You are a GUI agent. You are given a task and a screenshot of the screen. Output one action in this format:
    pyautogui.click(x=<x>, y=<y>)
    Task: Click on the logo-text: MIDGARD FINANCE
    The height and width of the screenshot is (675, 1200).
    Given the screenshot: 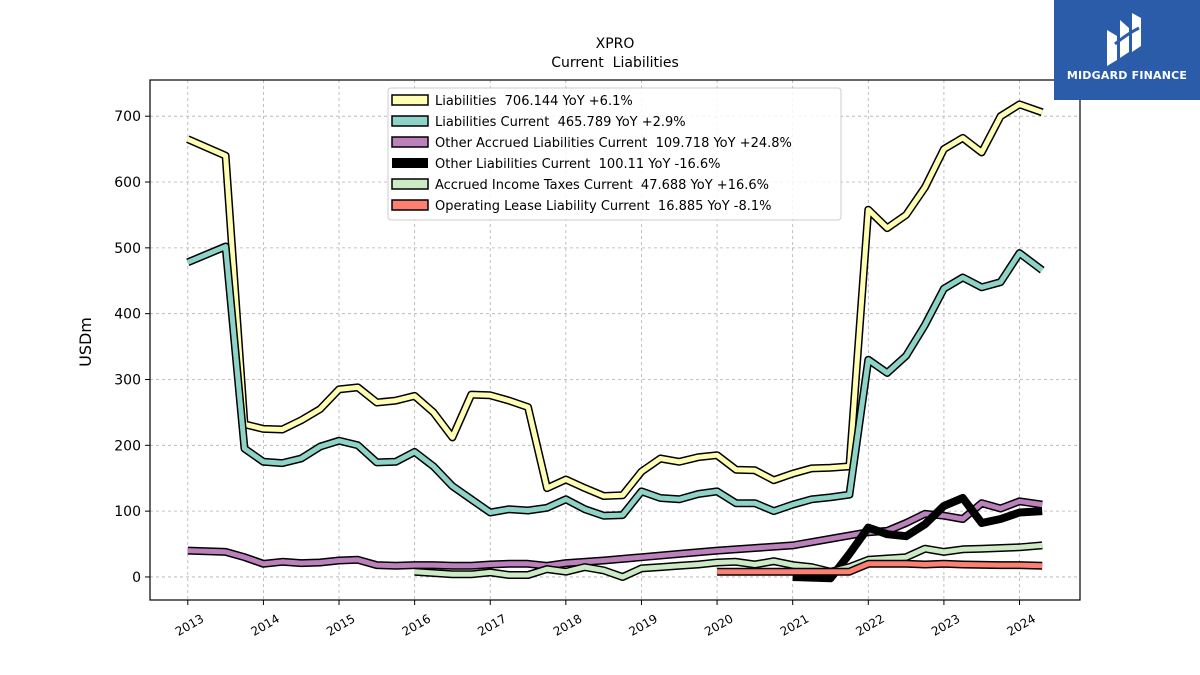 What is the action you would take?
    pyautogui.click(x=1127, y=75)
    